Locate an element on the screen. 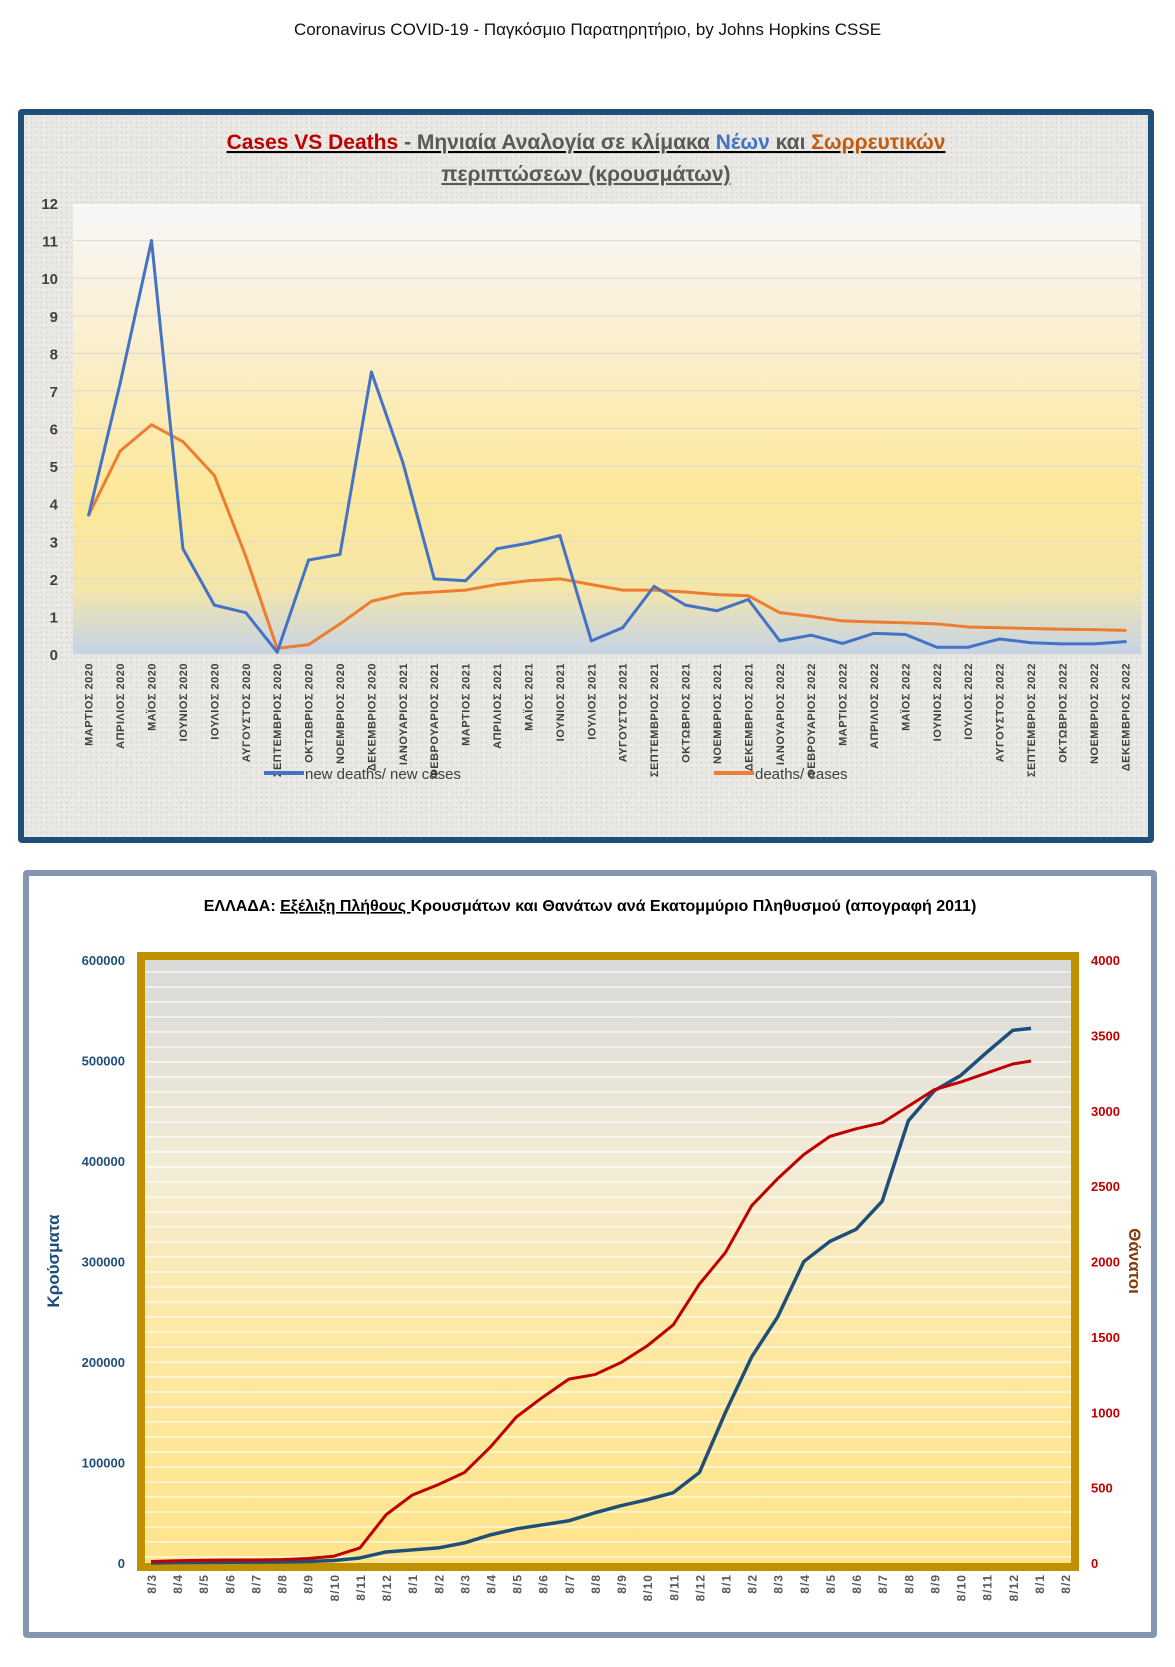  x-tick-label: ΜΑΪΟΣ 2021 is located at coordinates (528, 697).